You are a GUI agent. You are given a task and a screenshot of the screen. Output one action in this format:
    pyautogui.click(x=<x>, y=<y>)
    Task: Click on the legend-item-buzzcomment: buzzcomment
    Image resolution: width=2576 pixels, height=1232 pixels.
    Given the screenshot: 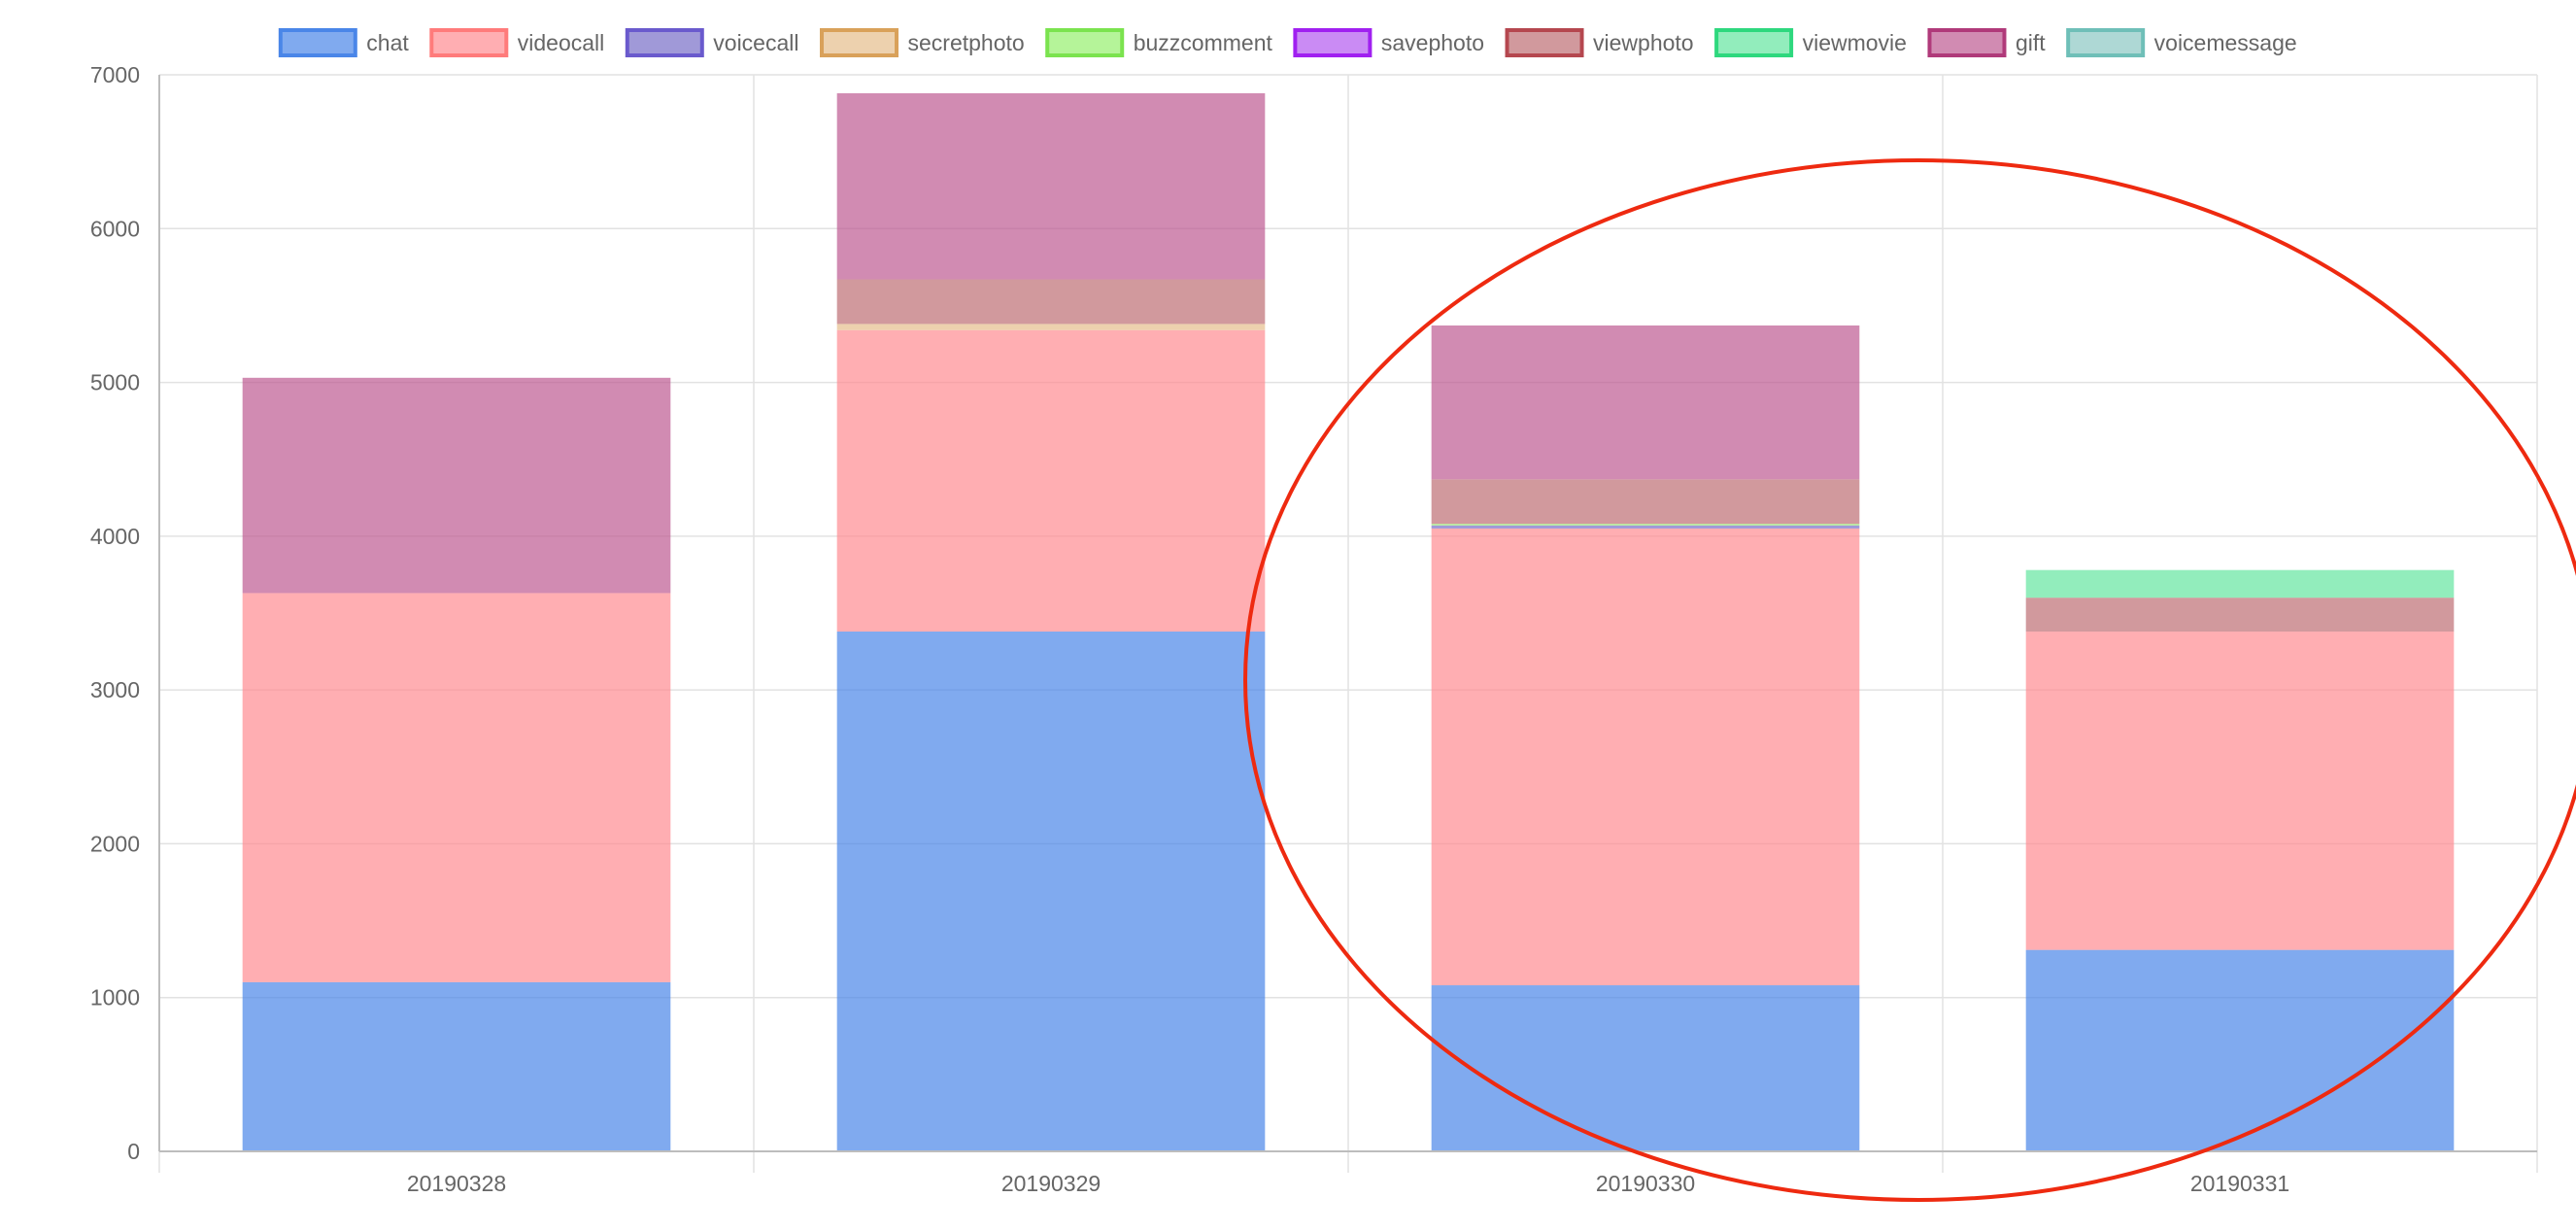 What is the action you would take?
    pyautogui.click(x=1159, y=42)
    